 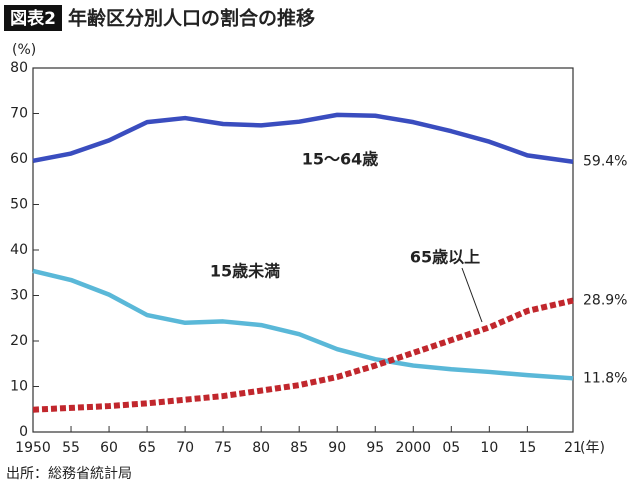 I want to click on y-tick-label: 70, so click(x=19, y=114).